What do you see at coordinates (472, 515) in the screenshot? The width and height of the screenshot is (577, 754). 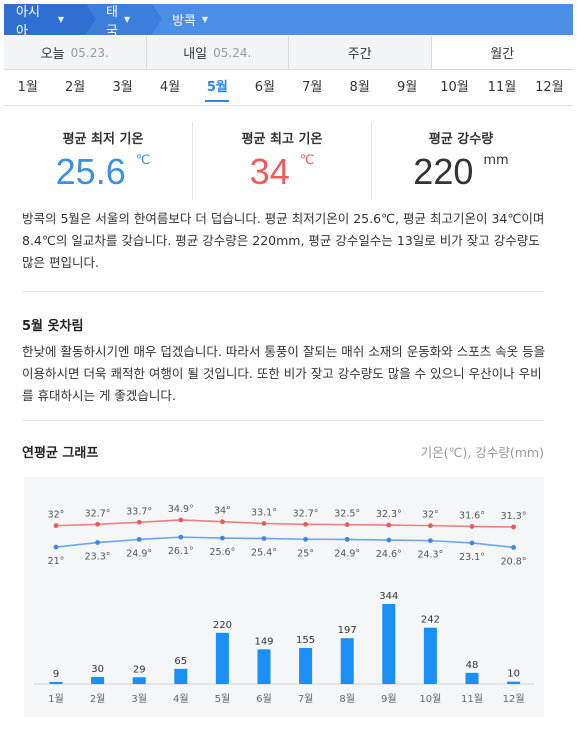 I see `high-temp-label: 31.6°` at bounding box center [472, 515].